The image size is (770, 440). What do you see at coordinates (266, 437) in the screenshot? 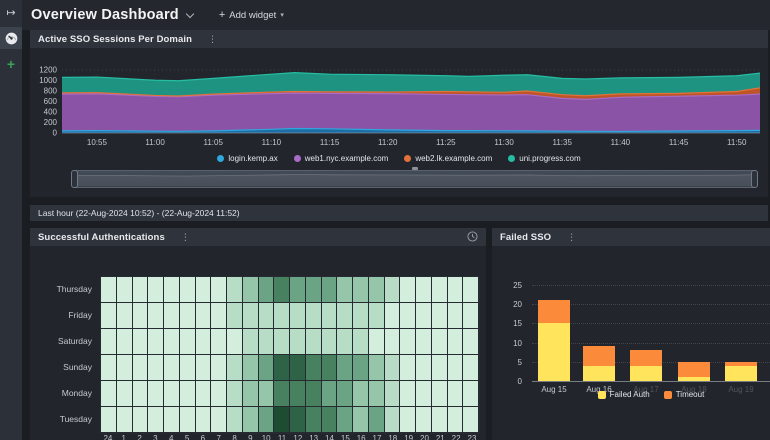
I see `heatmap-hour-label: 10` at bounding box center [266, 437].